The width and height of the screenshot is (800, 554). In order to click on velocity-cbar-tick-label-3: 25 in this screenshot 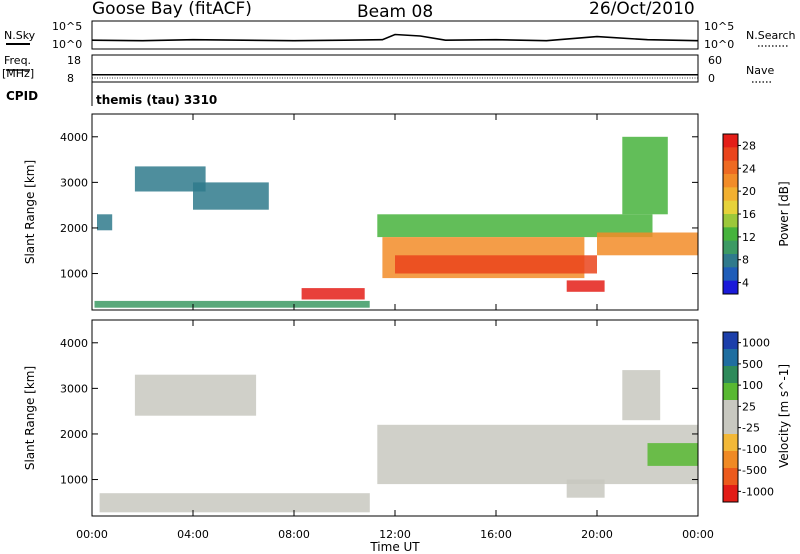, I will do `click(749, 406)`.